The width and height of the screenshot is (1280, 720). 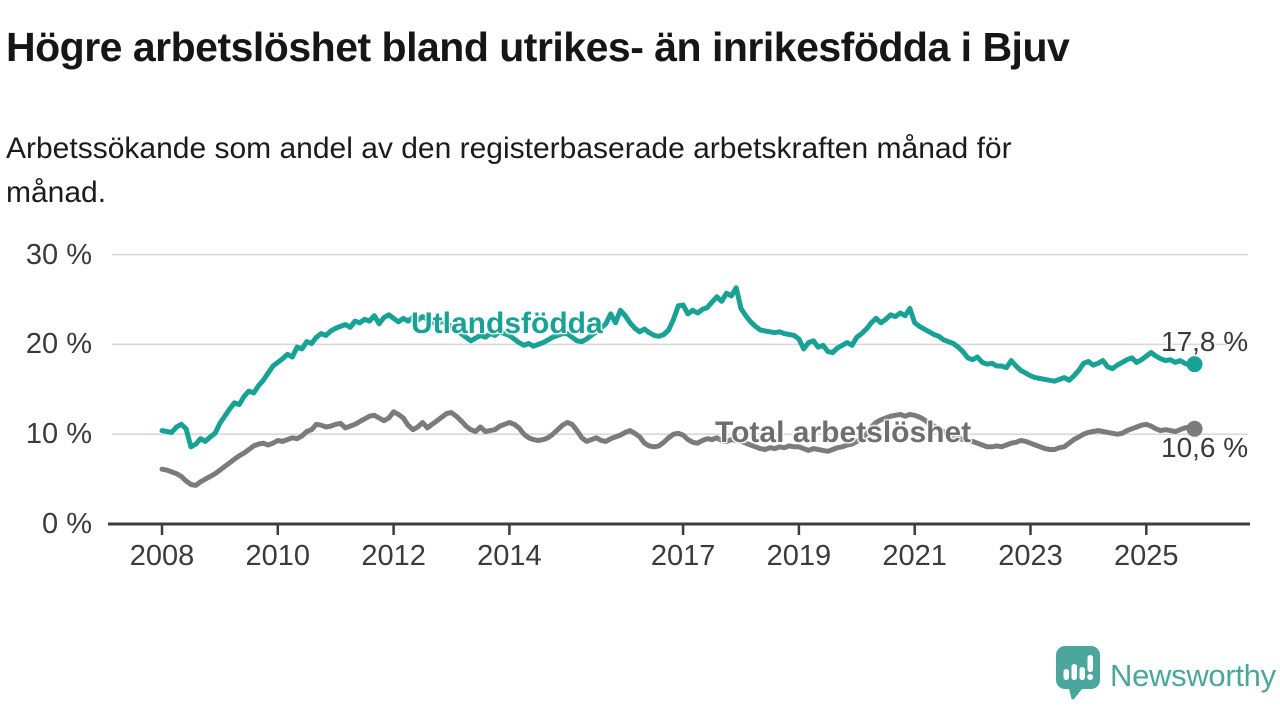 What do you see at coordinates (58, 254) in the screenshot?
I see `y-tick-label-30: 30 %` at bounding box center [58, 254].